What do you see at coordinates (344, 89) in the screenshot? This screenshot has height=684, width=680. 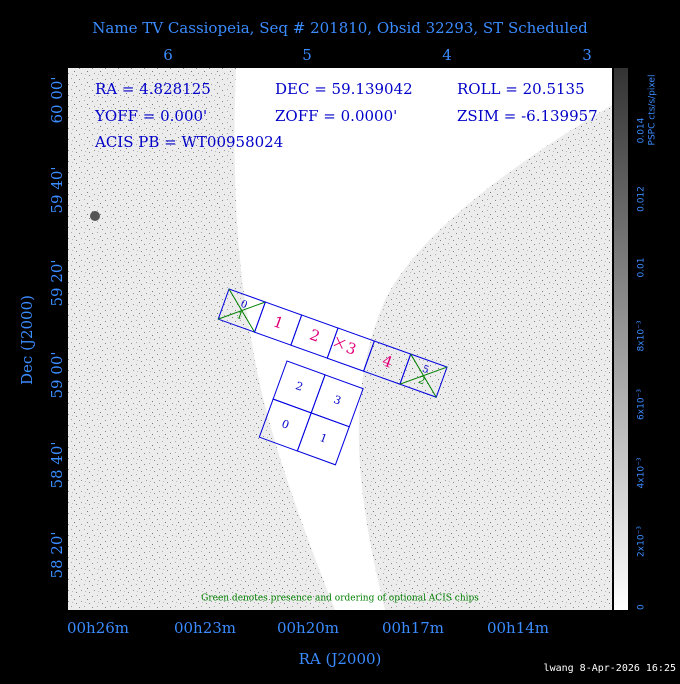 I see `info-text: DEC = 59.139042` at bounding box center [344, 89].